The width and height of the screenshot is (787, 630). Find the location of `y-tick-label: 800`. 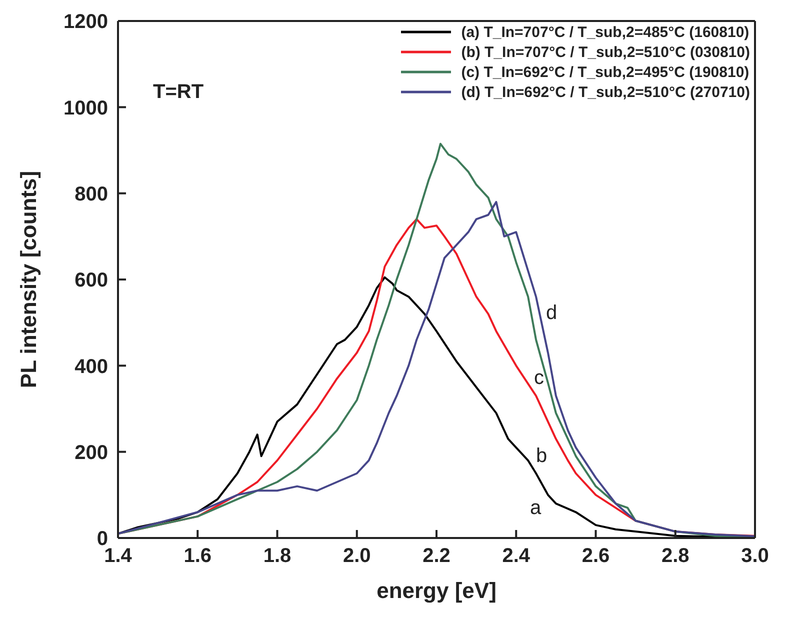

y-tick-label: 800 is located at coordinates (91, 194).